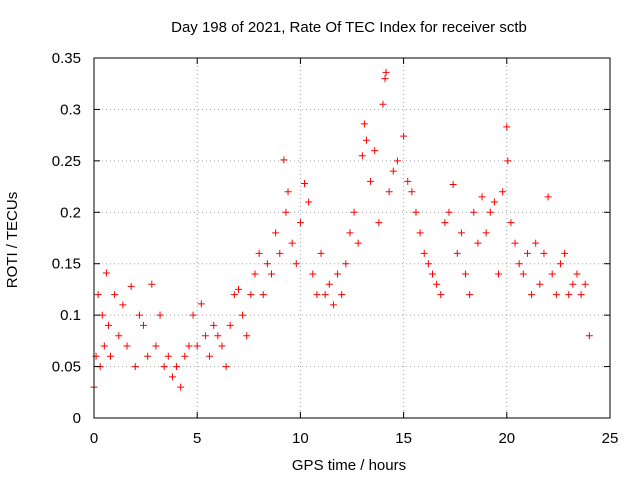 The width and height of the screenshot is (640, 480). Describe the element at coordinates (70, 212) in the screenshot. I see `y-tick-label: 0.2` at that location.